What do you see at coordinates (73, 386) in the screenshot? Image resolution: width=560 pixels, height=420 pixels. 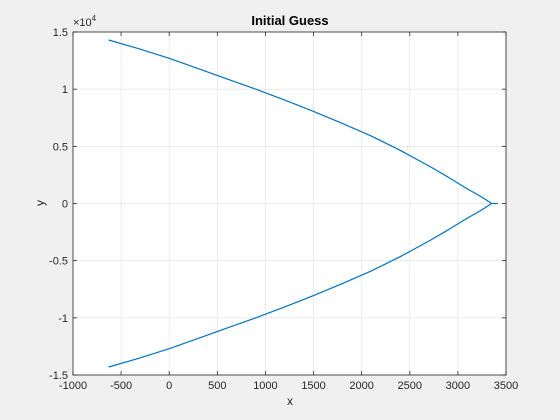 I see `x-tick-label: -1000` at bounding box center [73, 386].